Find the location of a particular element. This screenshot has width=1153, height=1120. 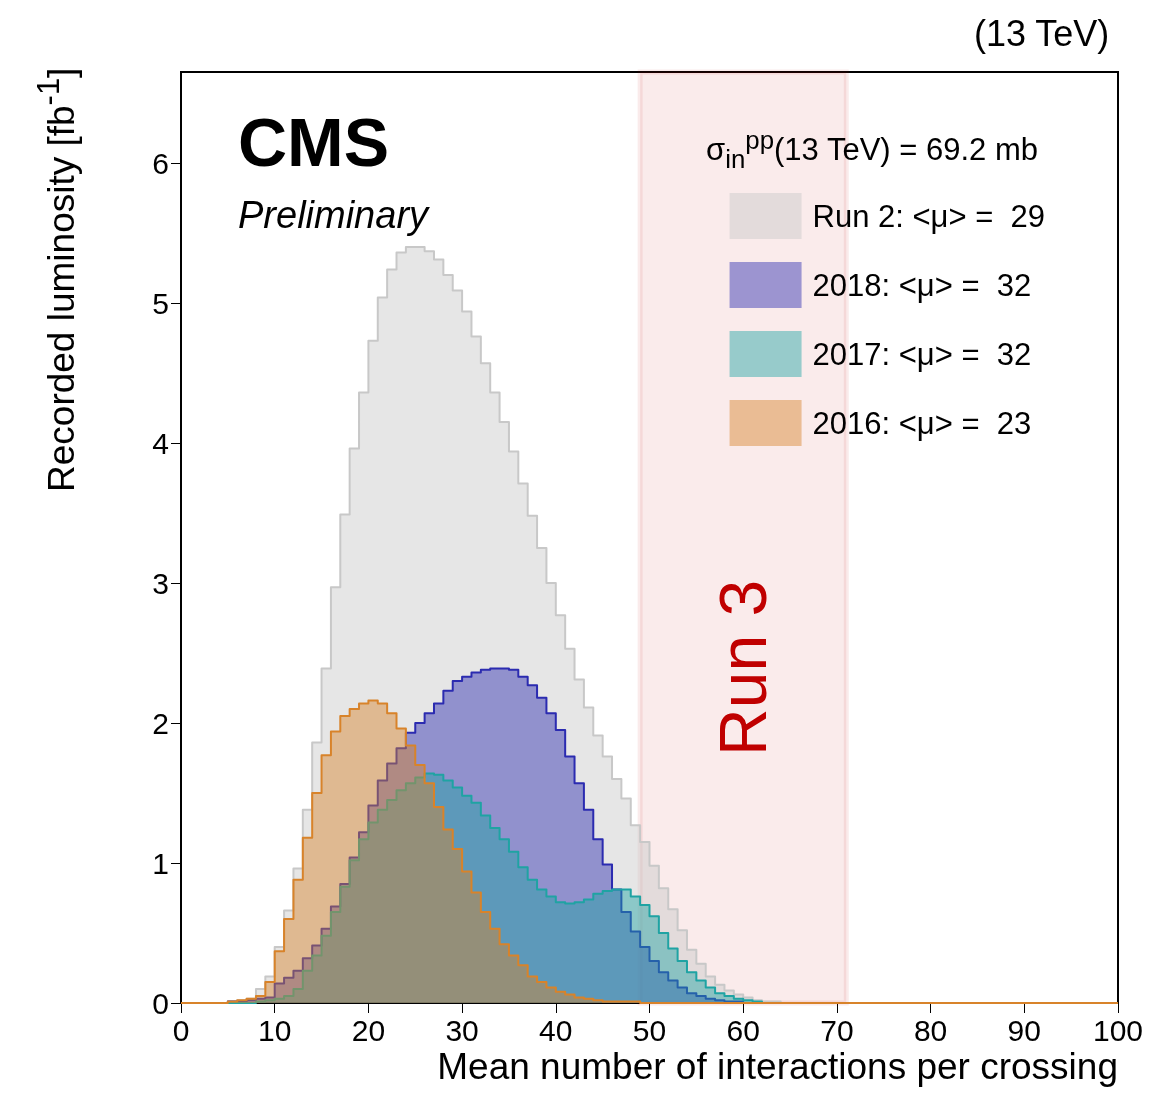

band-label: Run 3 is located at coordinates (743, 667).